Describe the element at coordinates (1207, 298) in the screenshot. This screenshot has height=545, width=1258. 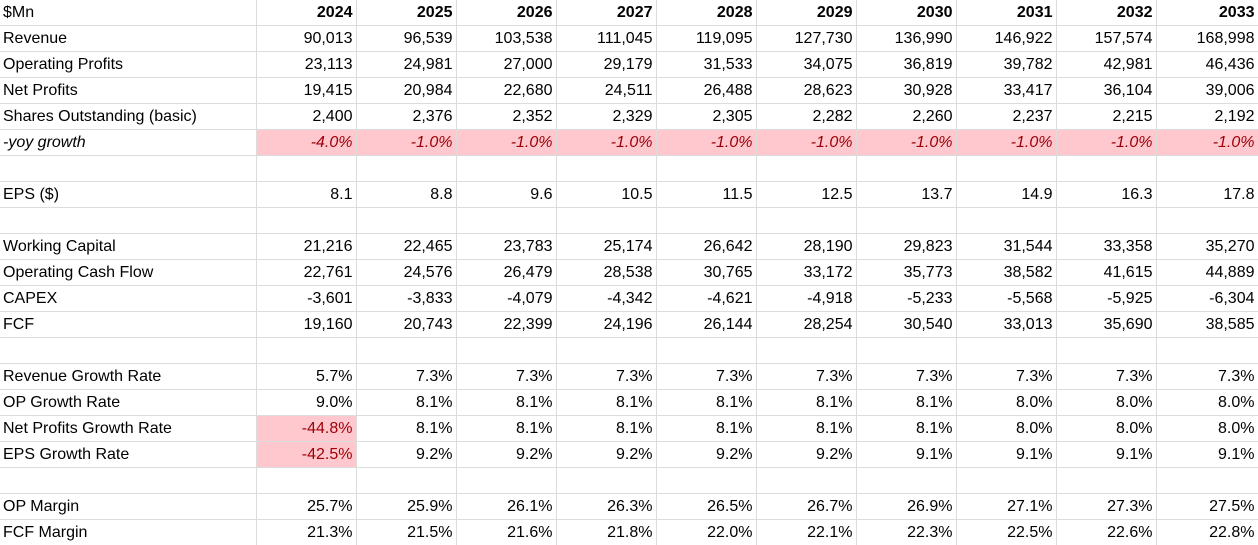
I see `value-cell: -6,304` at that location.